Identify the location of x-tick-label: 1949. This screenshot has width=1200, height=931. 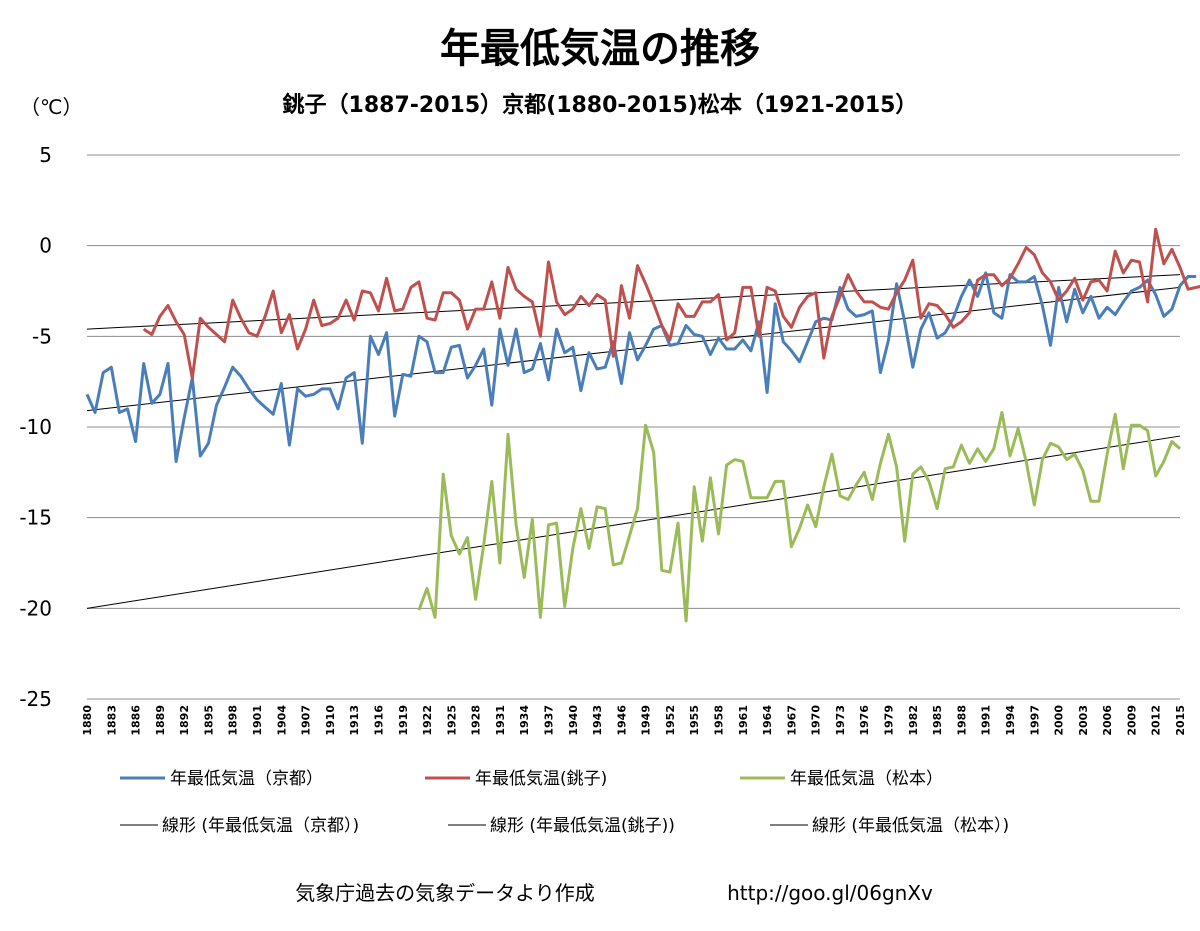
(646, 720).